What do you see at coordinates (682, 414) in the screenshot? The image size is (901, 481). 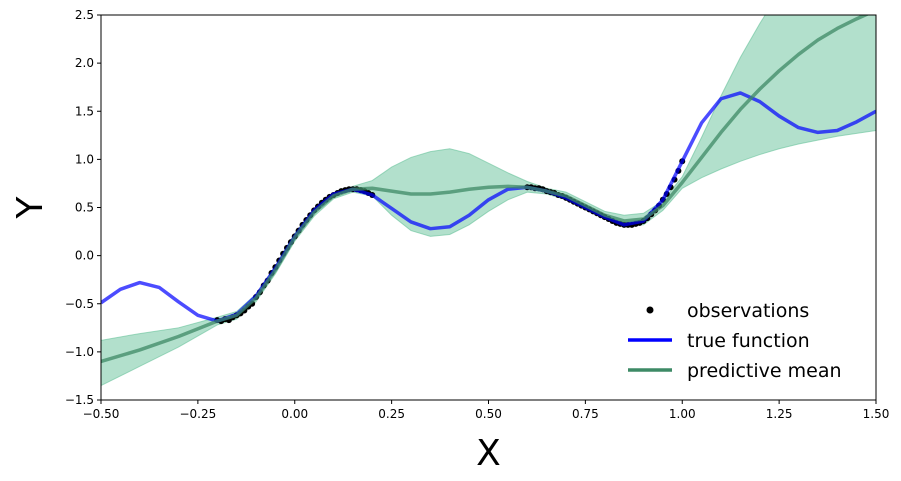 I see `x-tick-label: 1.00` at bounding box center [682, 414].